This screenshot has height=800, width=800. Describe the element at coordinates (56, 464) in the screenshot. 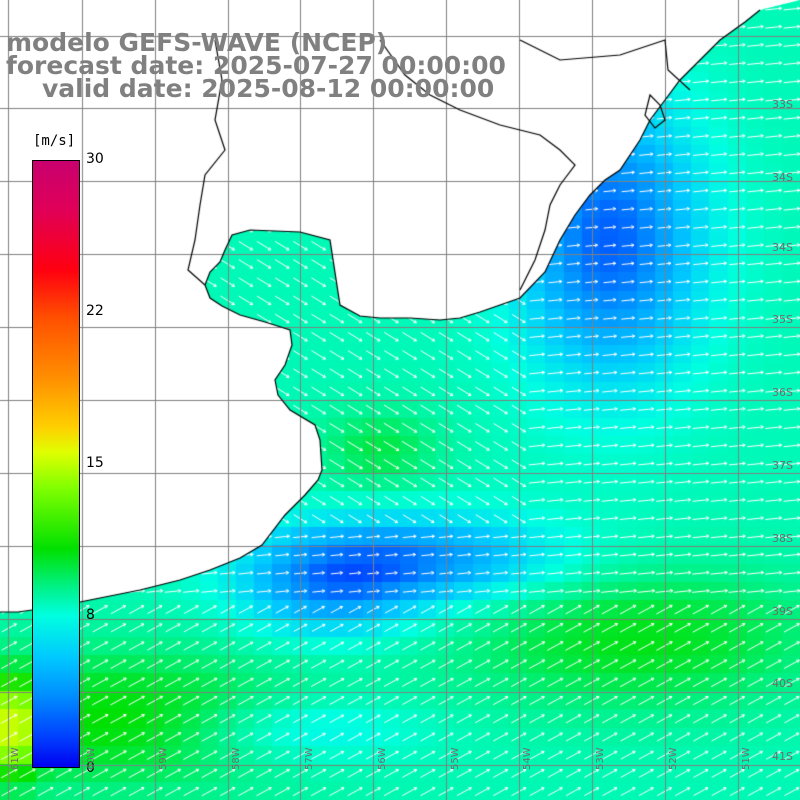

I see `colorbar` at that location.